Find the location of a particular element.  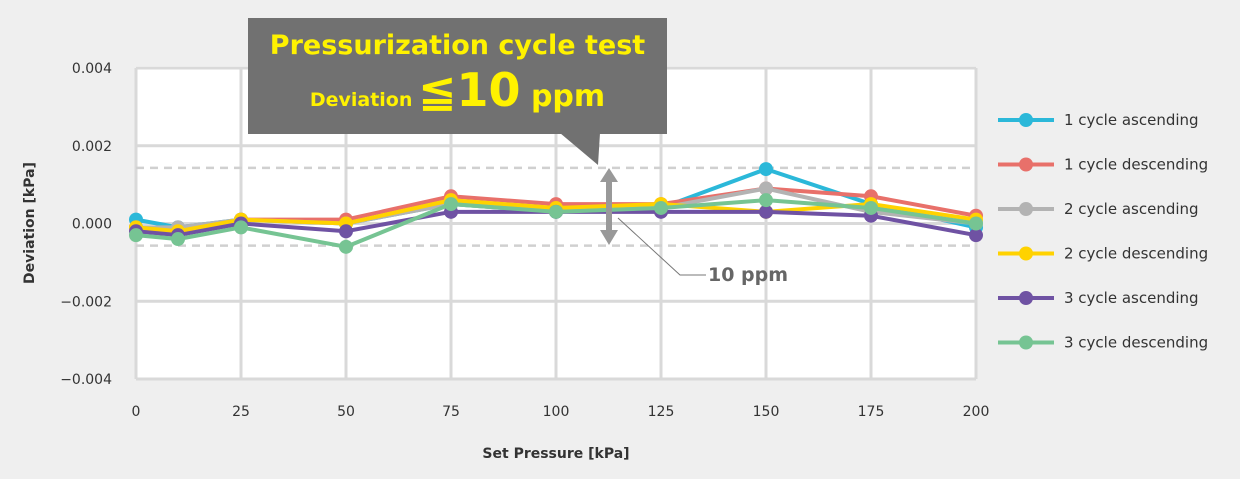

legend-item: 3 cycle ascending is located at coordinates (1098, 298).